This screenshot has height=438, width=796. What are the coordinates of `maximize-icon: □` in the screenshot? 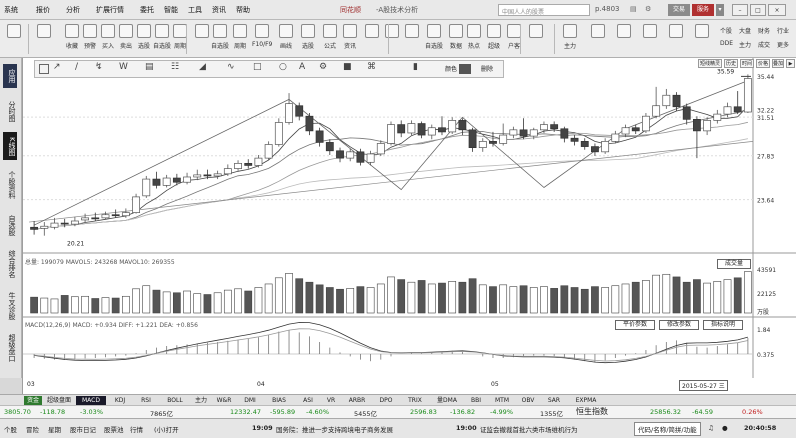 It's located at (758, 10).